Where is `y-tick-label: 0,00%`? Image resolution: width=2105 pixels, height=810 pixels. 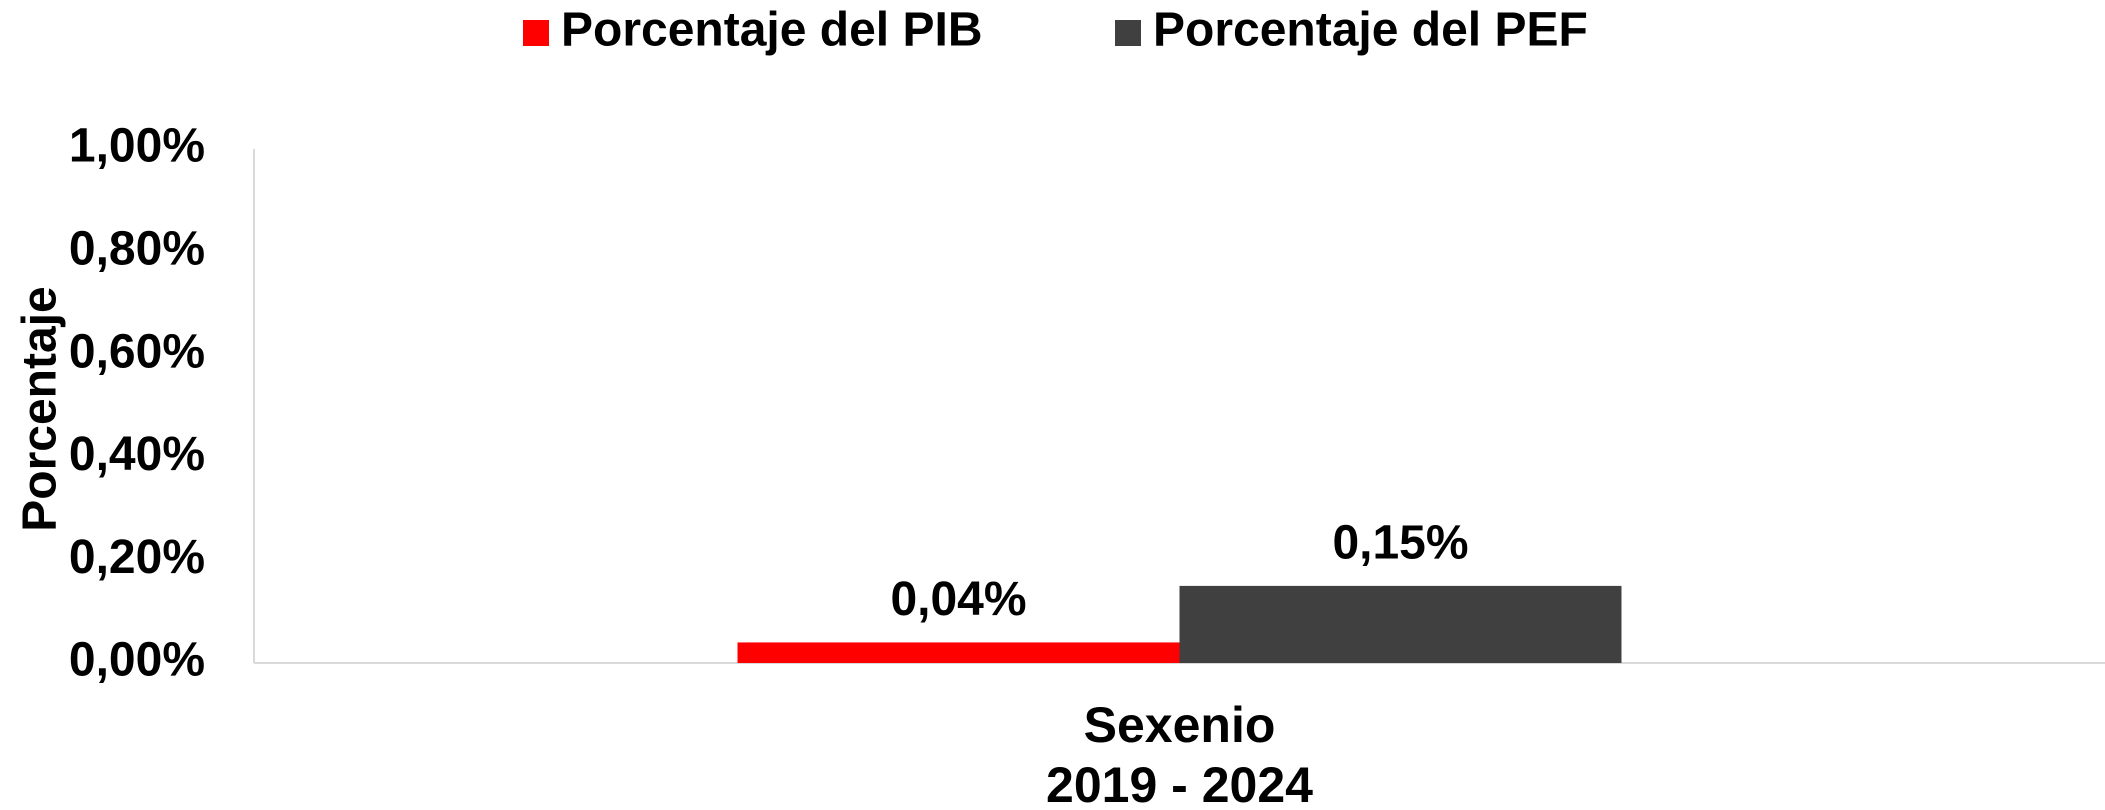
y-tick-label: 0,00% is located at coordinates (137, 660).